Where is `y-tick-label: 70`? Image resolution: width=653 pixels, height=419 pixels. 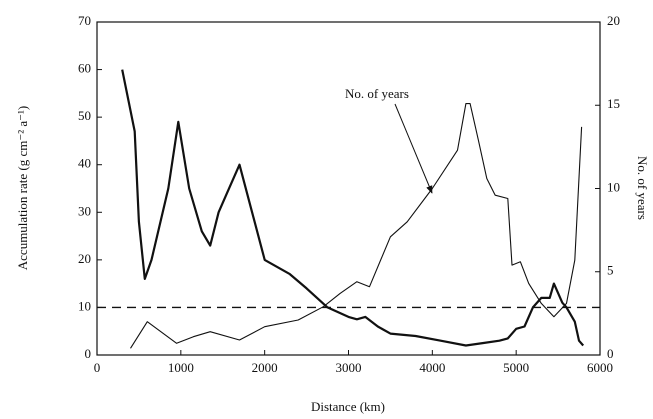 y-tick-label: 70 is located at coordinates (84, 20).